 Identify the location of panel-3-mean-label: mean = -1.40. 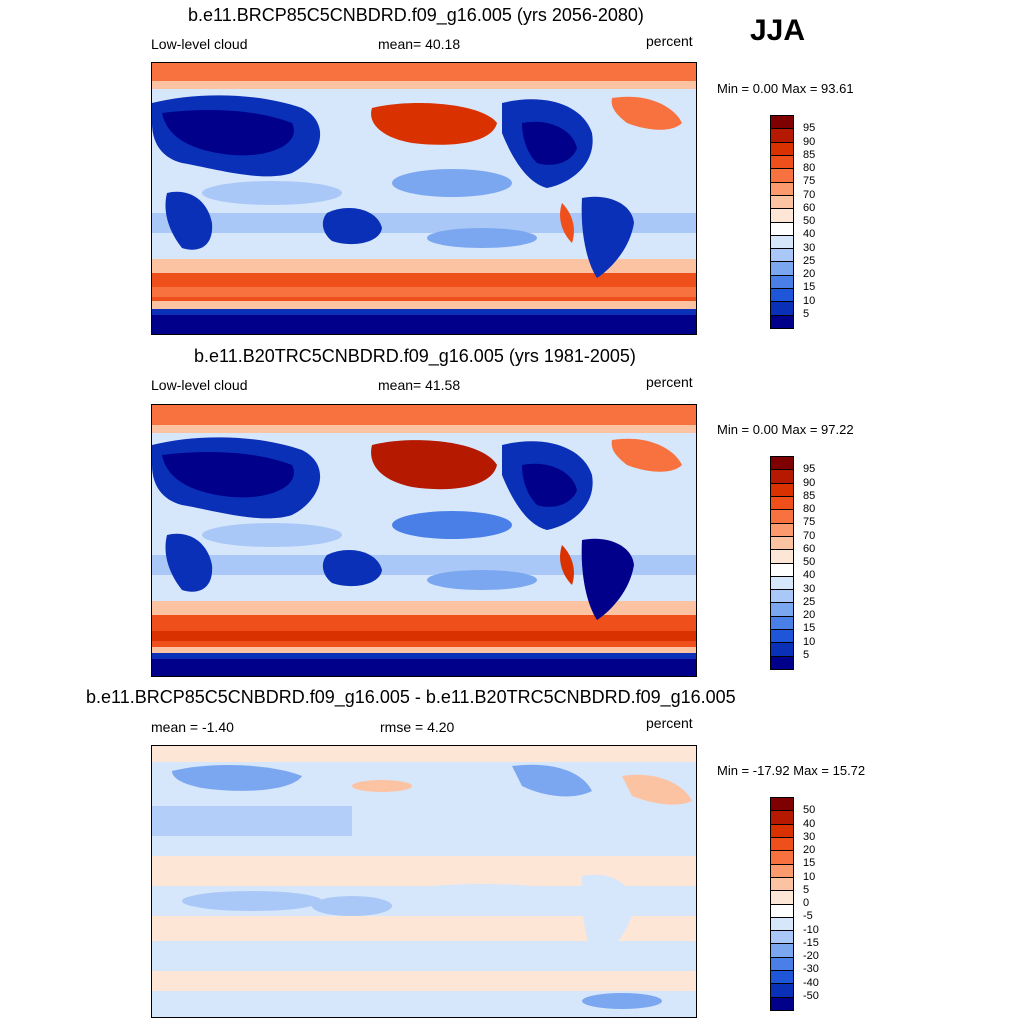
(192, 727).